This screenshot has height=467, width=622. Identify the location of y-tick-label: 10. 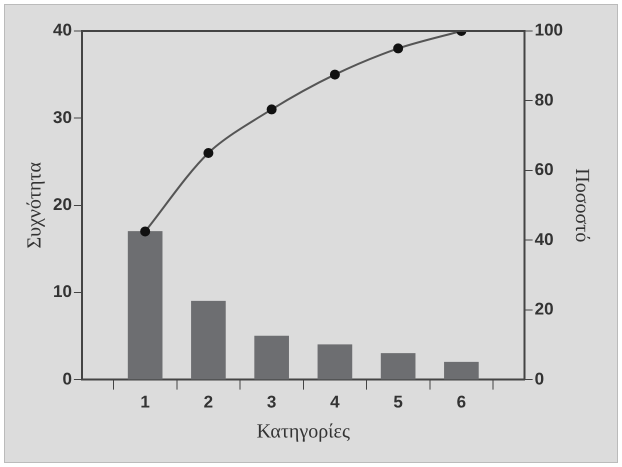
(62, 292).